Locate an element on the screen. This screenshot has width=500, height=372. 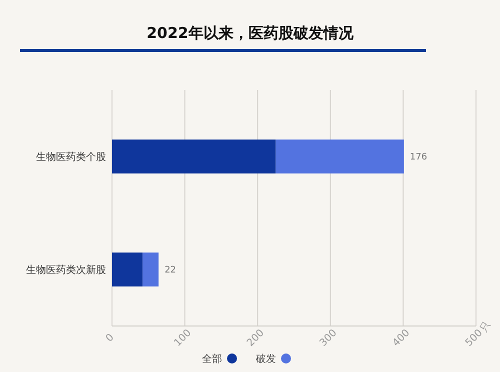
chart-title: 2022年以来，医药股破发情况 is located at coordinates (250, 33).